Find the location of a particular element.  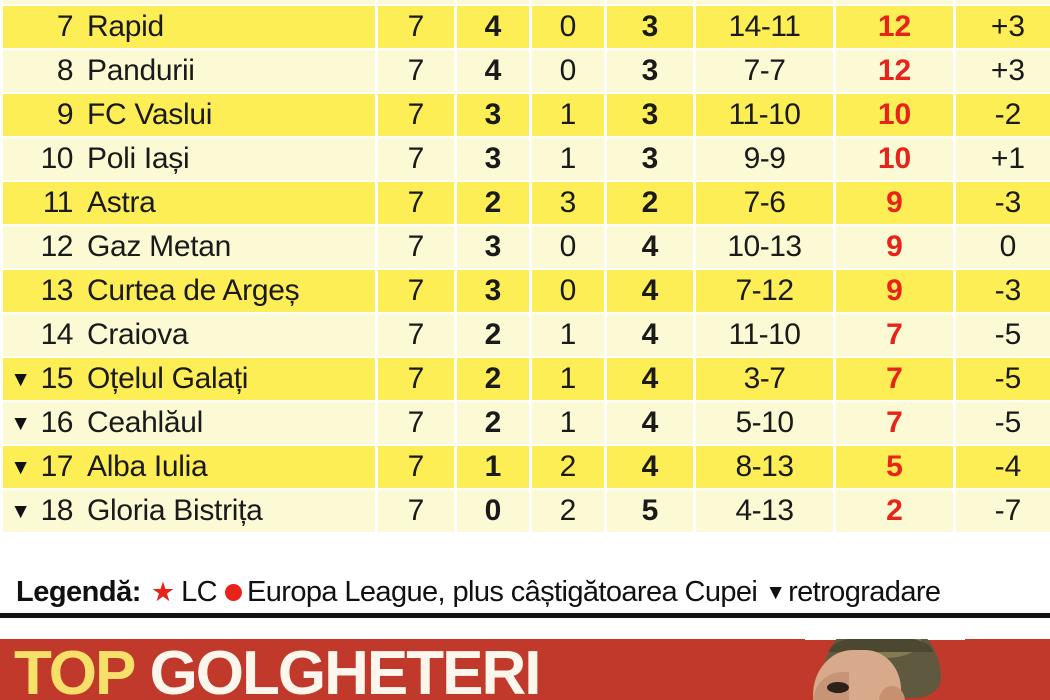

table-row: 10 Poli Iași 7 3 1 3 9-9 10 +1 is located at coordinates (526, 159).